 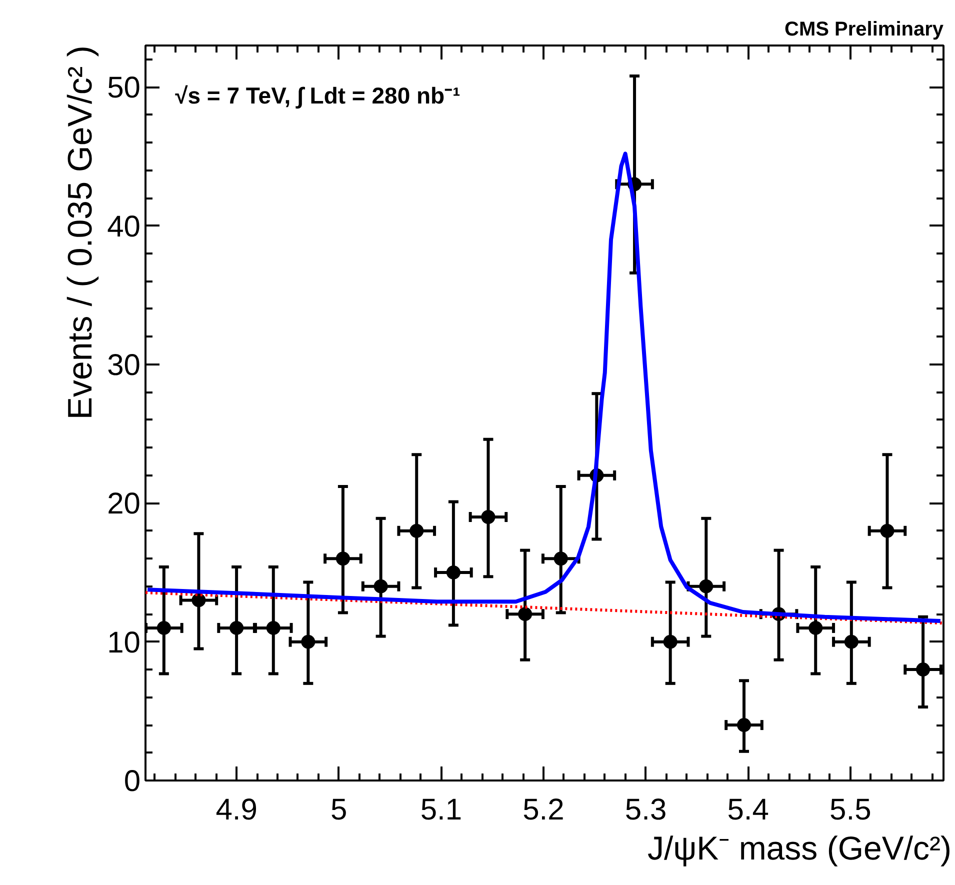 What do you see at coordinates (317, 96) in the screenshot?
I see `annotation: √s = 7 TeV, ∫ Ldt = 280 nb⁻¹` at bounding box center [317, 96].